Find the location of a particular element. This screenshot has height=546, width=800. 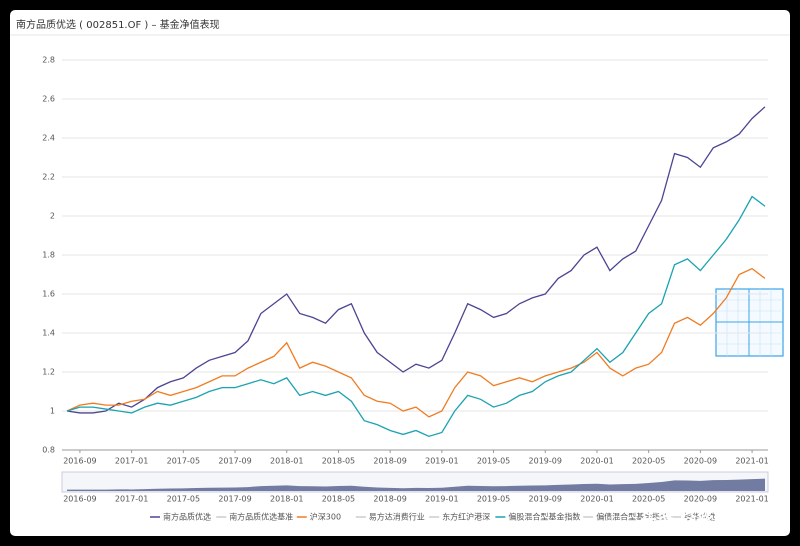

legend-label: 沪深300 is located at coordinates (325, 517).